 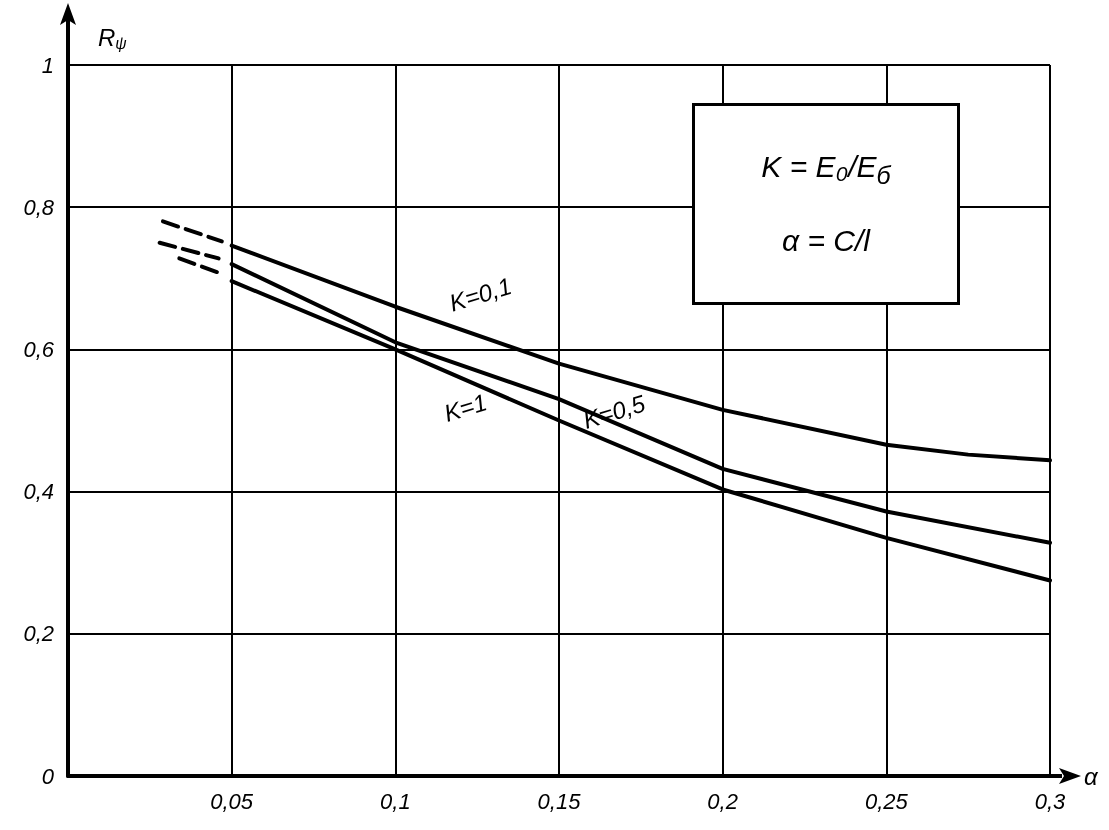 I want to click on annotation: α = C/l, so click(x=826, y=241).